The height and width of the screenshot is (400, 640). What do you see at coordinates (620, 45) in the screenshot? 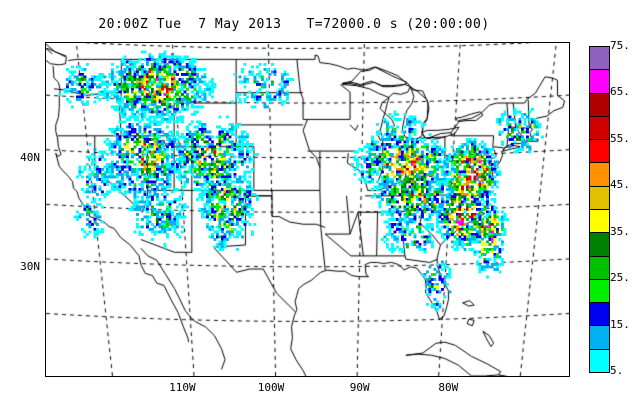
I see `colorbar-tick-75: 75.` at bounding box center [620, 45].